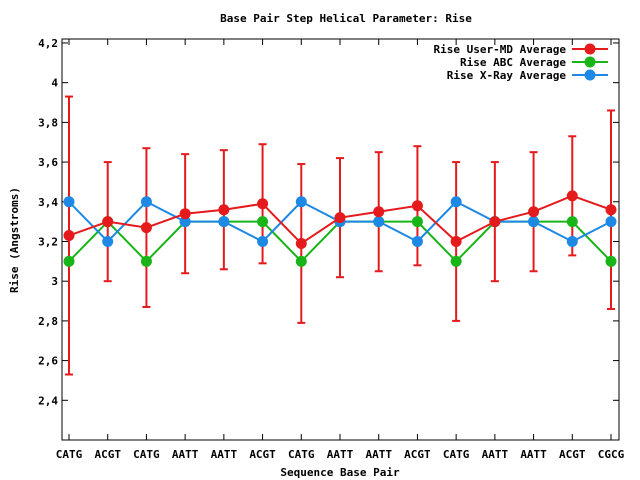 This screenshot has width=640, height=480. What do you see at coordinates (611, 454) in the screenshot?
I see `x-tick-label: CGCG` at bounding box center [611, 454].